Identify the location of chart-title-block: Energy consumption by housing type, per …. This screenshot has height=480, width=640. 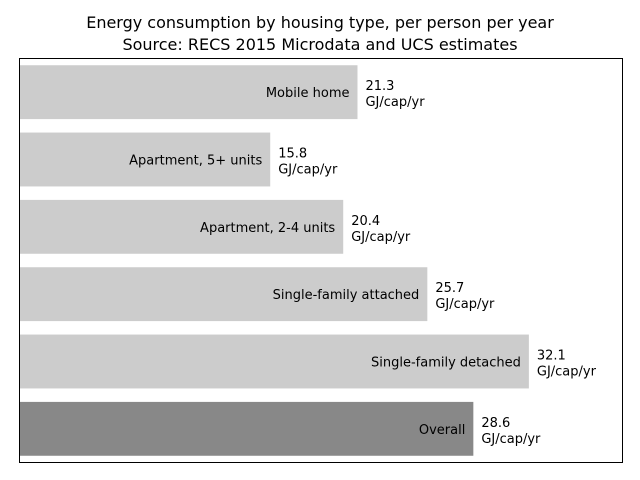
(320, 34).